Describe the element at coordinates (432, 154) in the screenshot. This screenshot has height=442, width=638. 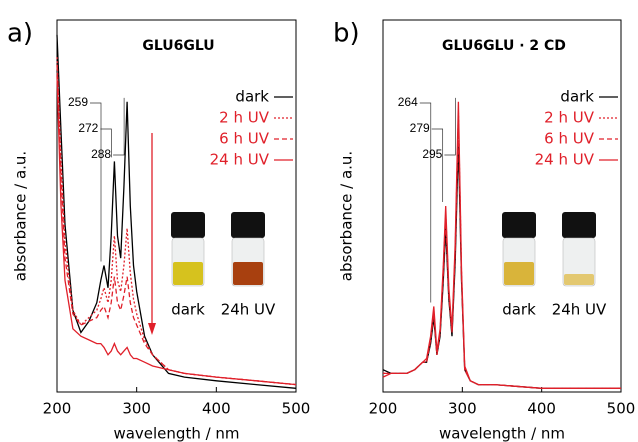
I see `peak-label: 295` at that location.